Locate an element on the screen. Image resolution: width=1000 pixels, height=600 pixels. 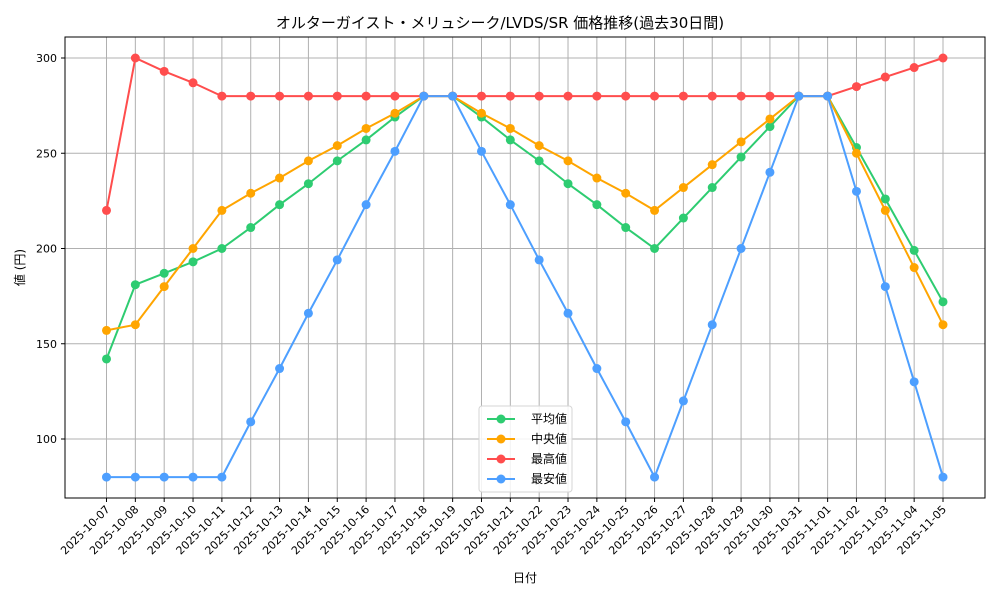
y-axis-label: 値 (円) is located at coordinates (19, 267).